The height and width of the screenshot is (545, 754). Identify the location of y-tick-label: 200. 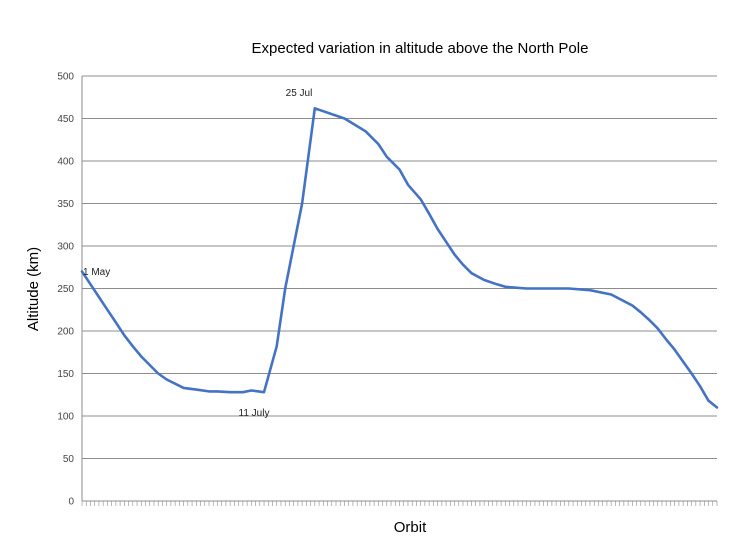
(65, 332).